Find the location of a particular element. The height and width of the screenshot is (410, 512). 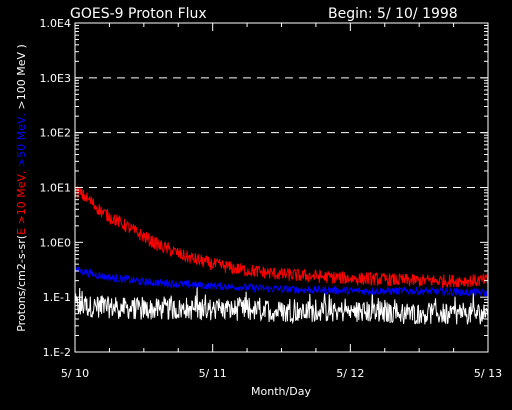

y-tick-label: 1.0E1 is located at coordinates (55, 188).